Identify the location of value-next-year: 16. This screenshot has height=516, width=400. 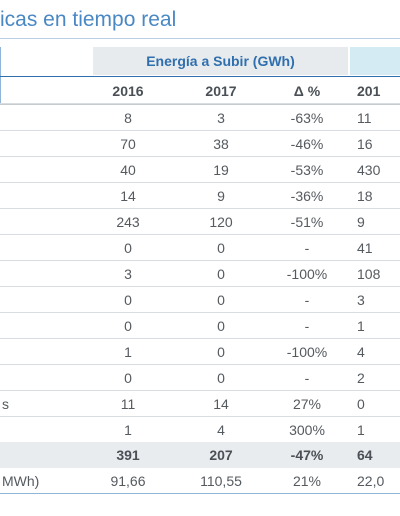
(365, 144).